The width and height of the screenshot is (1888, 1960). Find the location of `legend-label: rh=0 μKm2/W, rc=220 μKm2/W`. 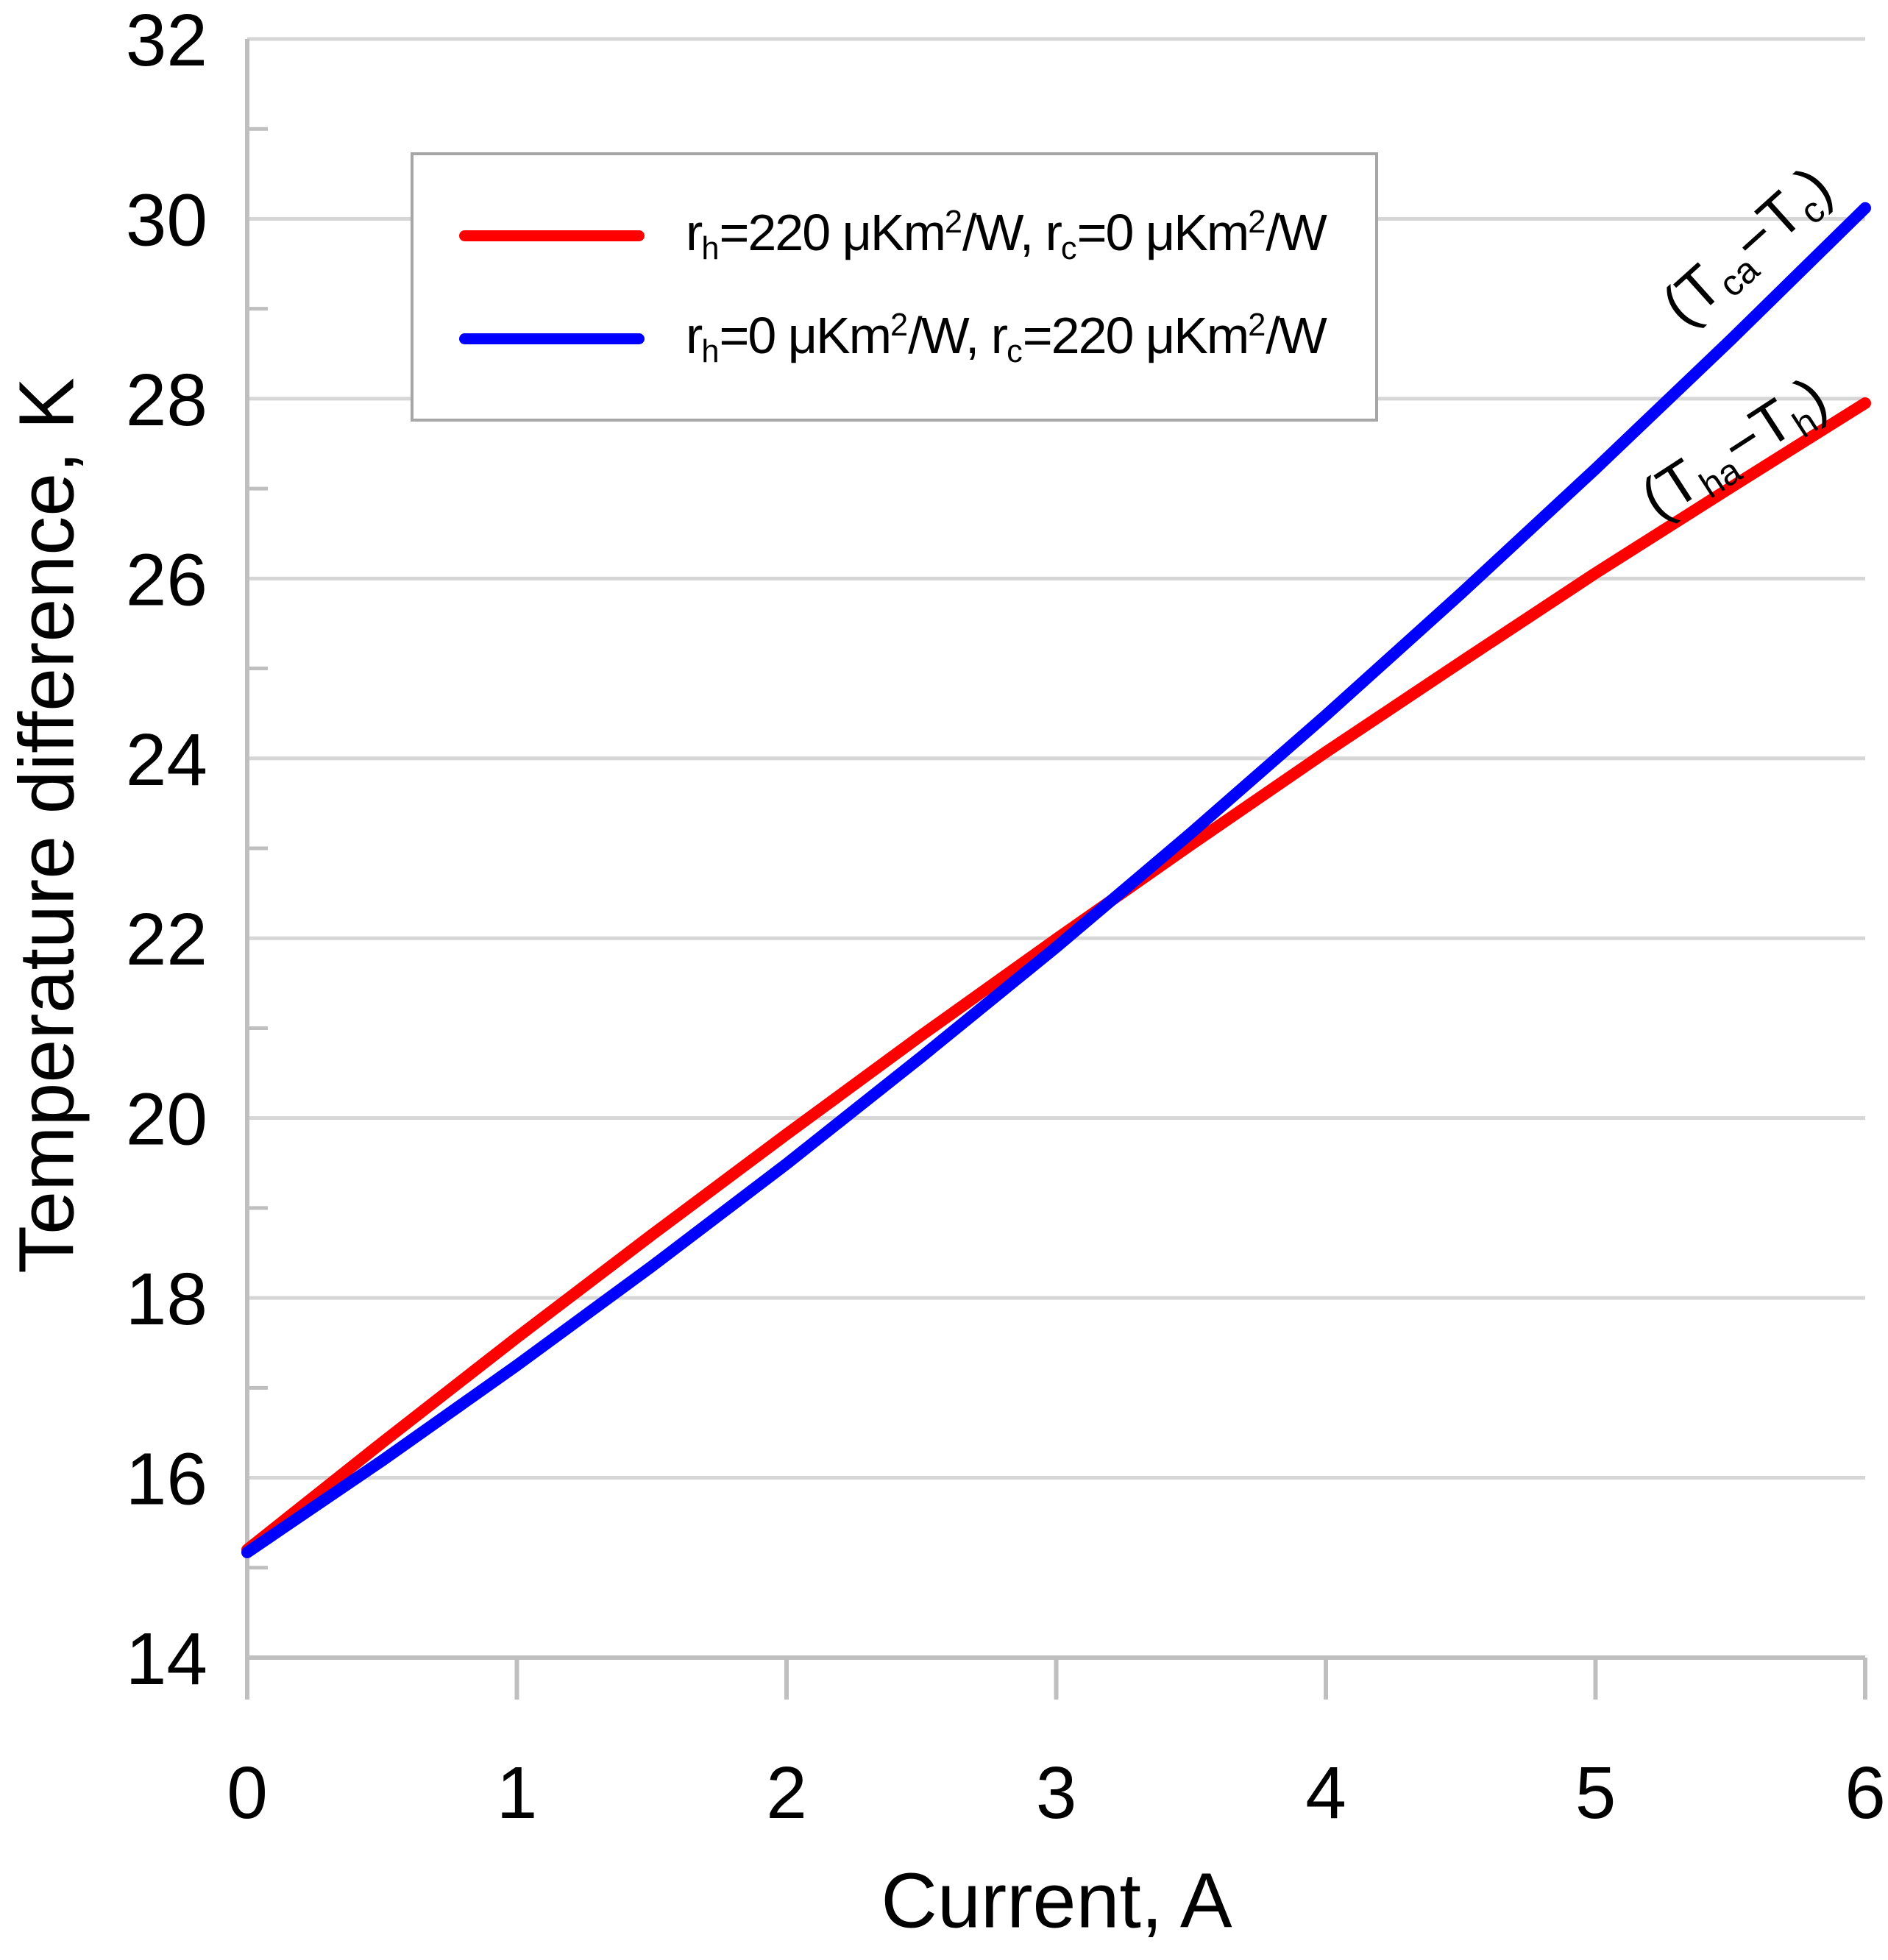

legend-label: rh=0 μKm2/W, rc=220 μKm2/W is located at coordinates (1007, 338).